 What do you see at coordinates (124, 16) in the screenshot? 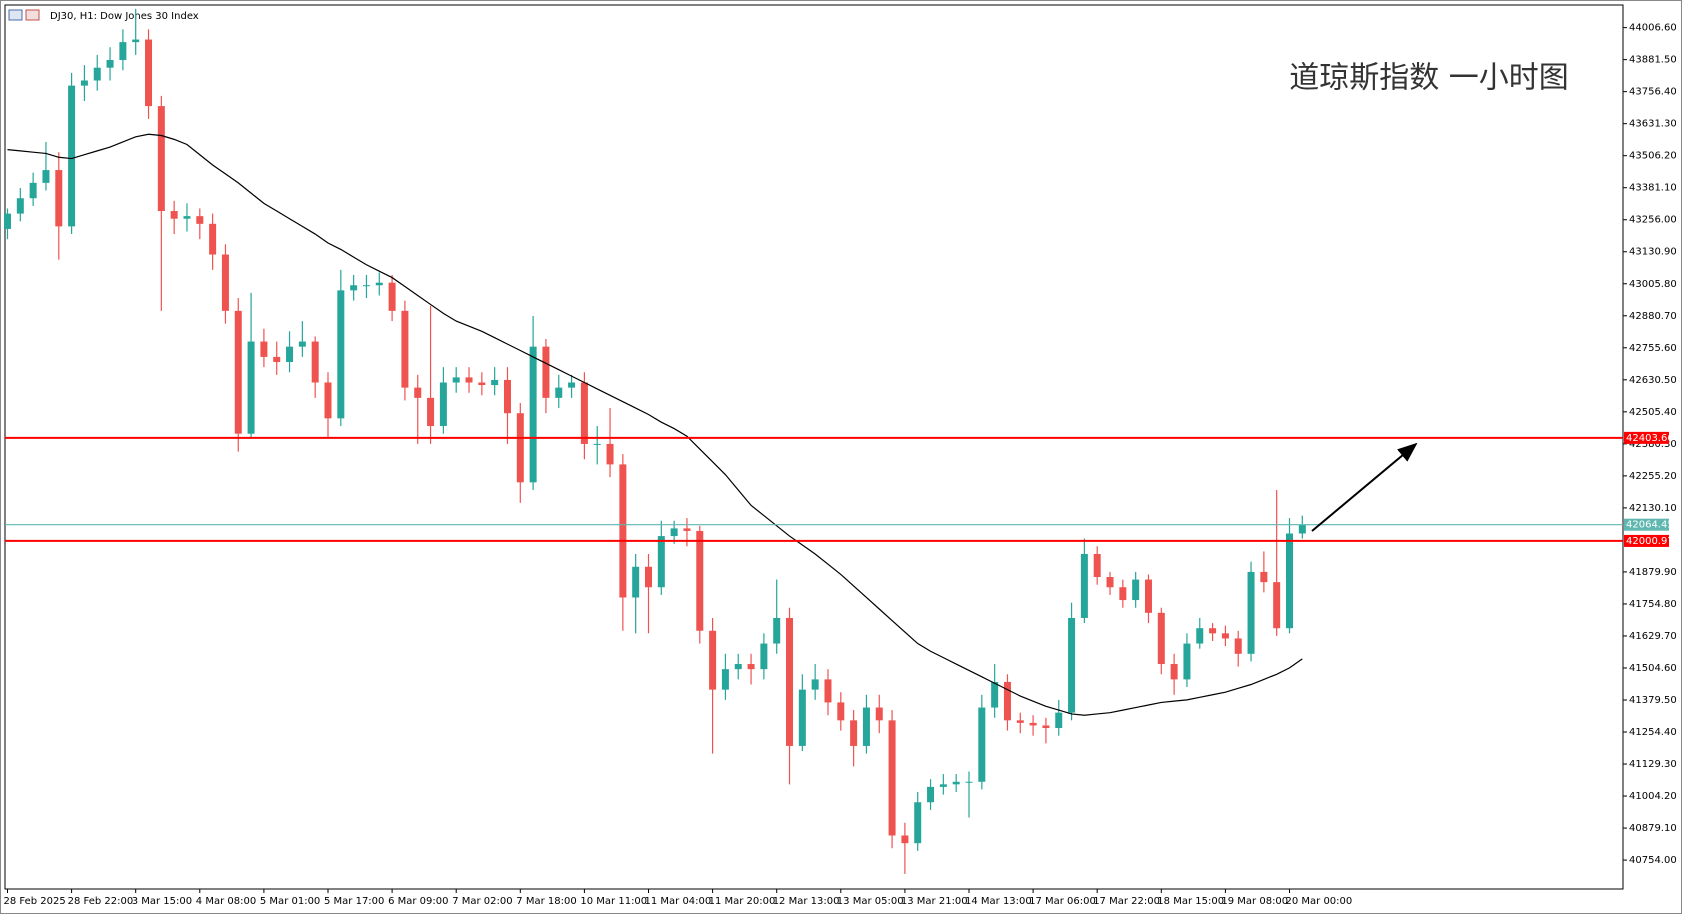
I see `chart-title: DJ30, H1: Dow Jones 30 Index` at bounding box center [124, 16].